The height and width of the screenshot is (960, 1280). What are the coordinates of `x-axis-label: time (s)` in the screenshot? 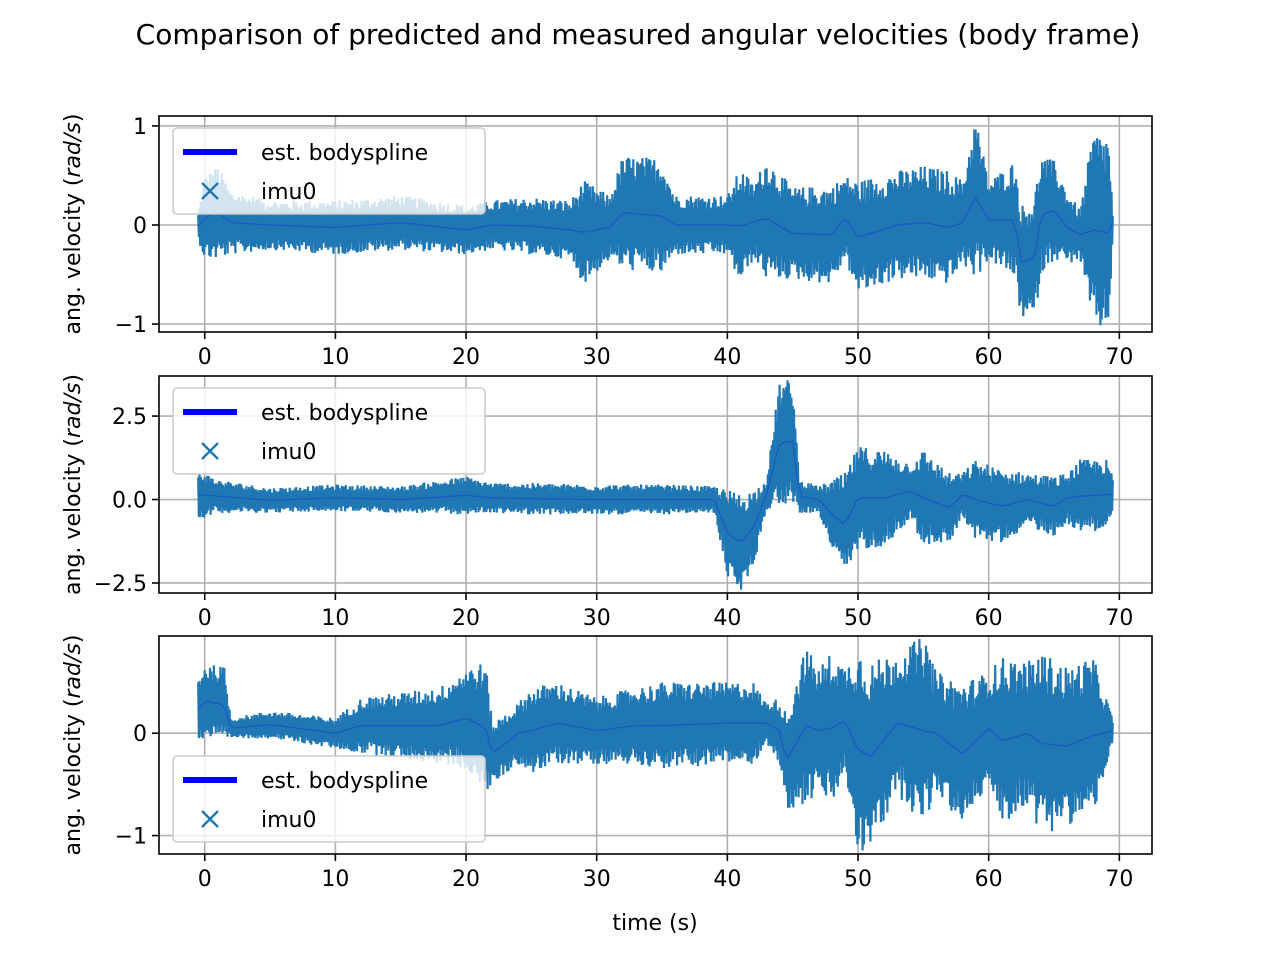 It's located at (654, 923).